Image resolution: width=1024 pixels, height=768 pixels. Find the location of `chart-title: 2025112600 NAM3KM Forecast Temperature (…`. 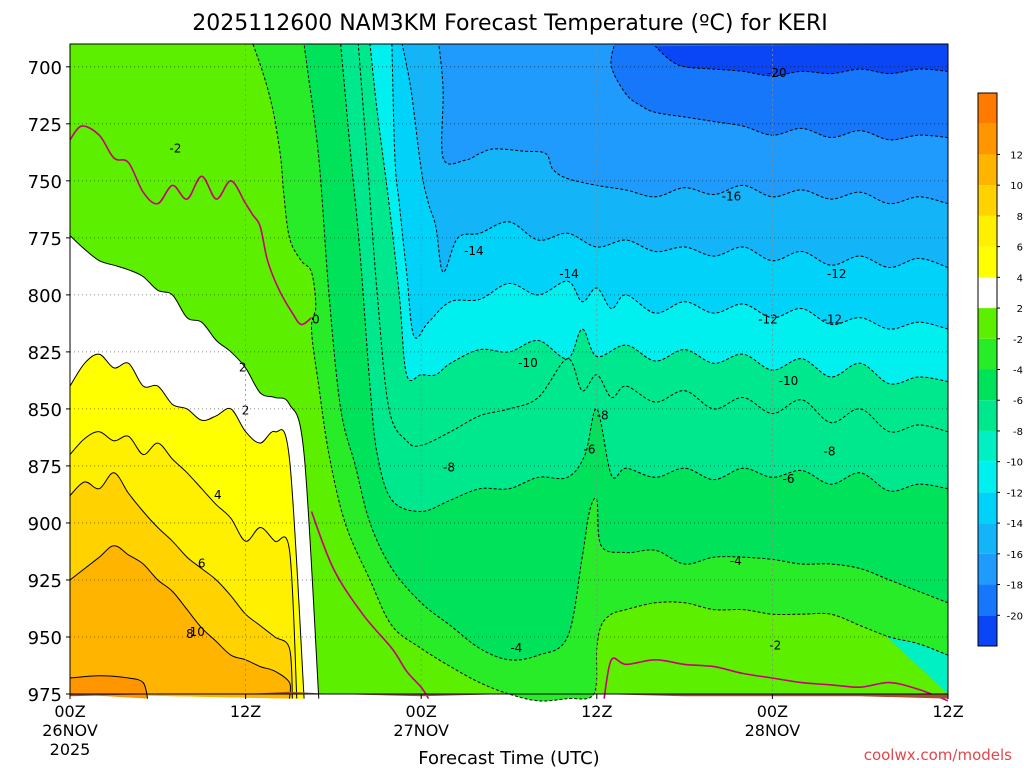

chart-title: 2025112600 NAM3KM Forecast Temperature (… is located at coordinates (510, 23).